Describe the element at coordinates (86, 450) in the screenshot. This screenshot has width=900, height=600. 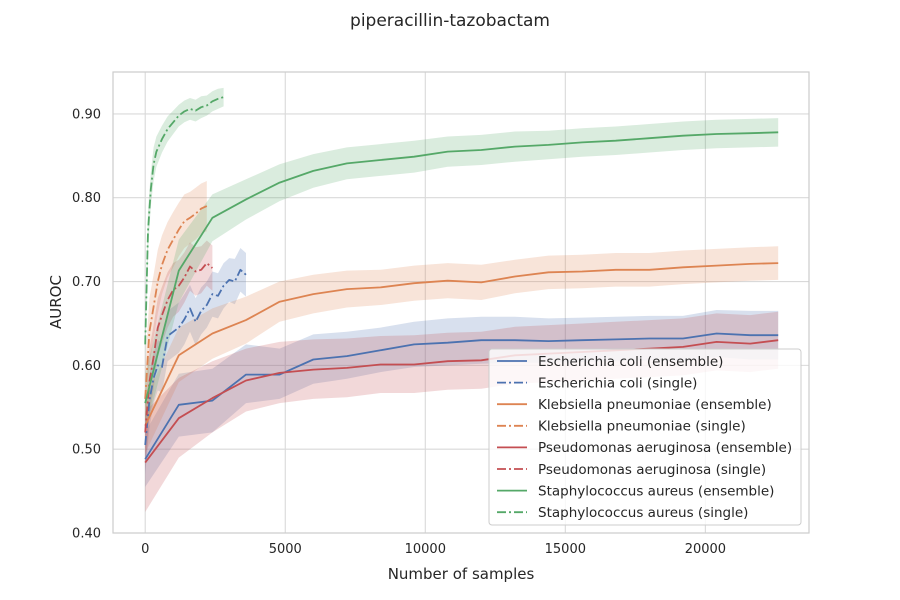
I see `y-tick-label: 0.50` at that location.